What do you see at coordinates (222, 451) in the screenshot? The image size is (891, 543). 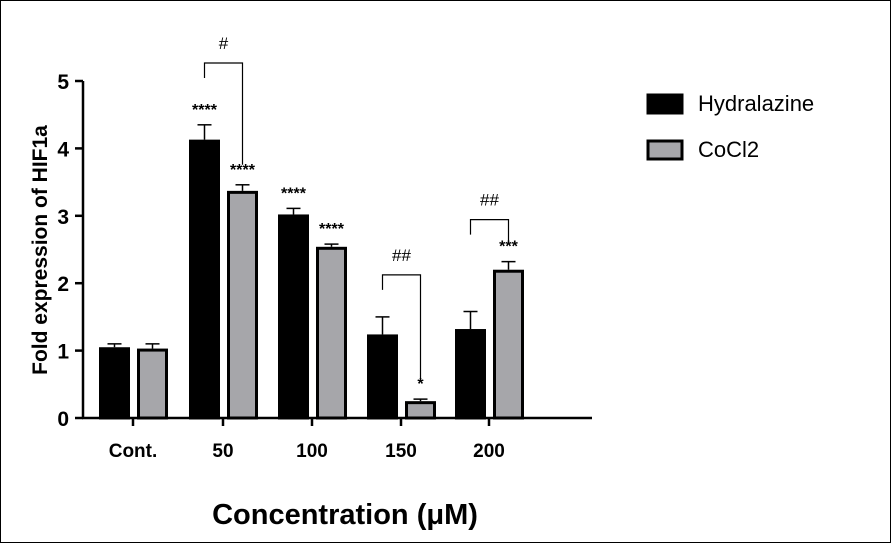 I see `x-tick-label: 50` at bounding box center [222, 451].